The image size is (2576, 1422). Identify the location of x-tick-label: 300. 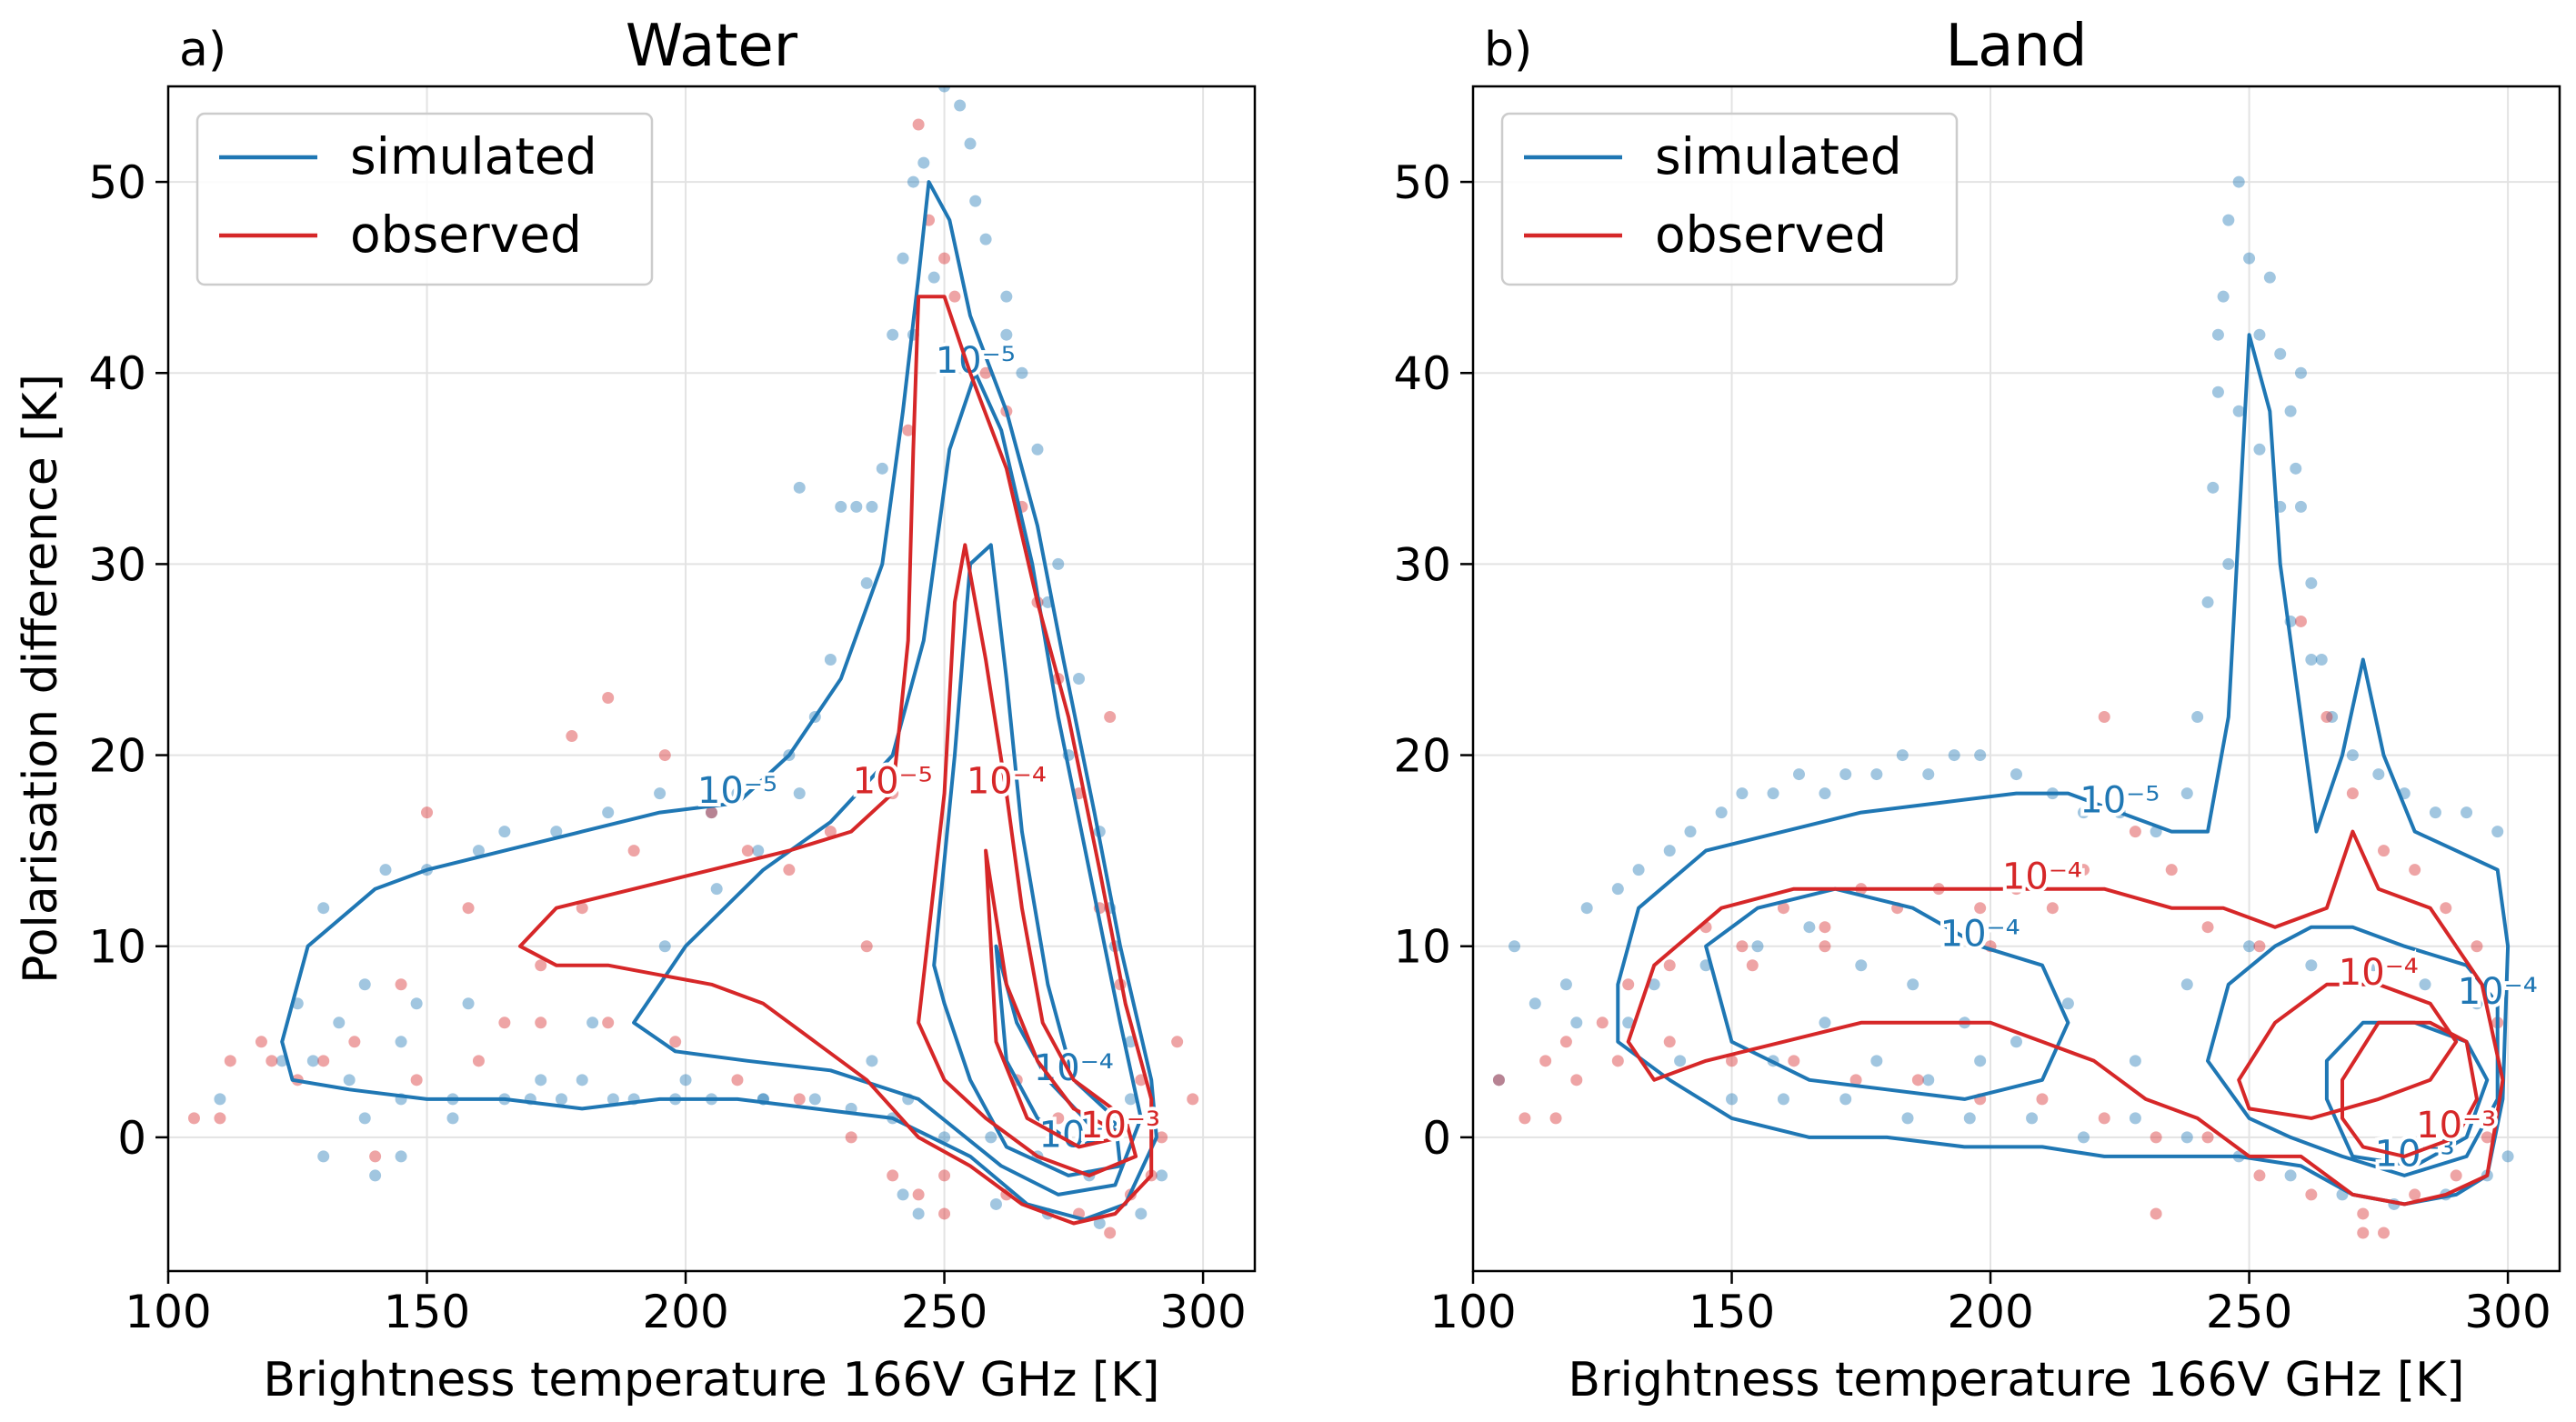
(2507, 1312).